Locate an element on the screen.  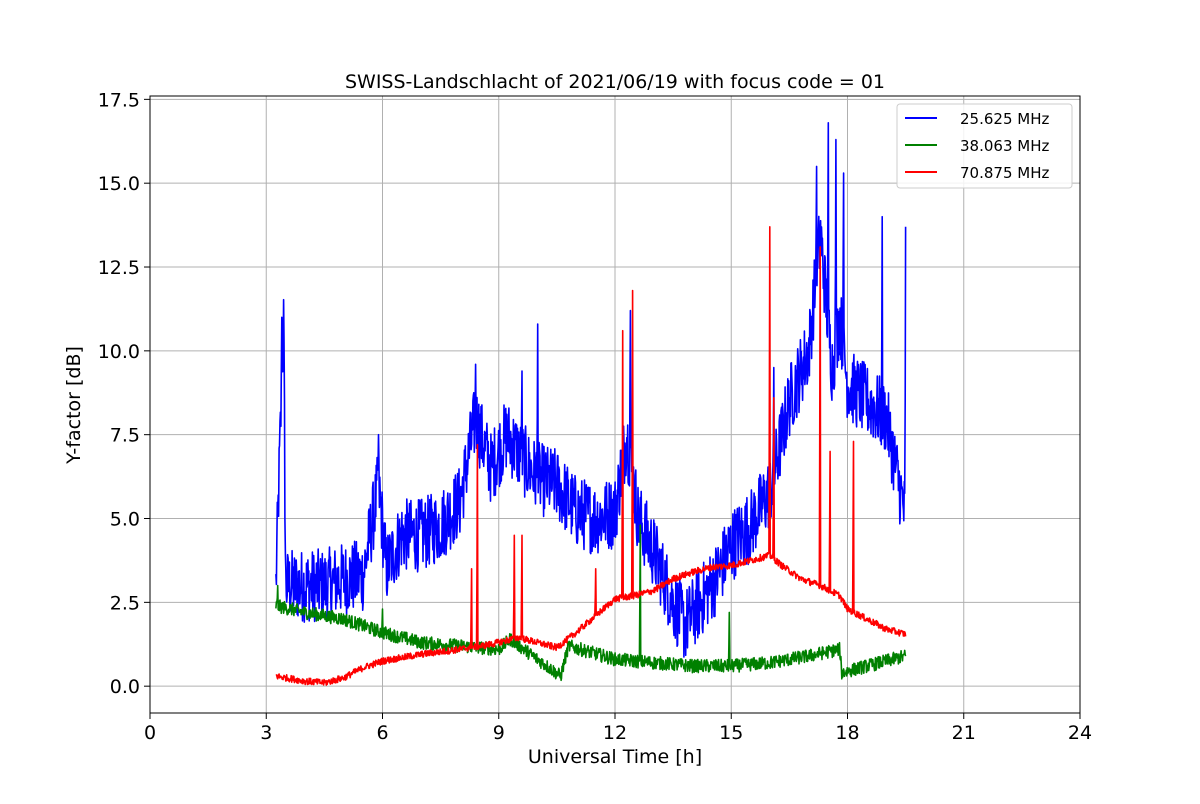
x-tick-label: 21 is located at coordinates (964, 733).